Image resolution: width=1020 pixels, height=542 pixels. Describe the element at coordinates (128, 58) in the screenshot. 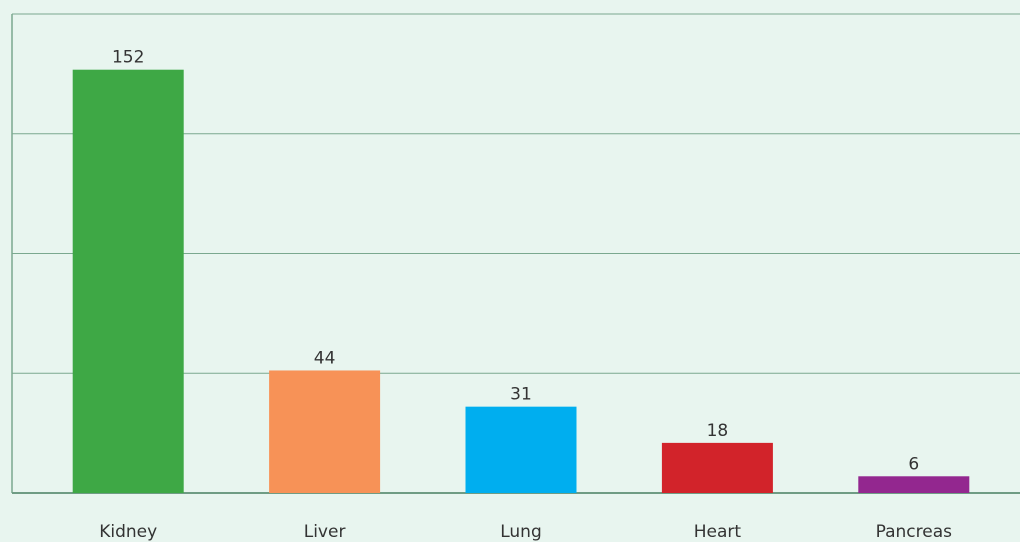

I see `value-label: 152` at that location.